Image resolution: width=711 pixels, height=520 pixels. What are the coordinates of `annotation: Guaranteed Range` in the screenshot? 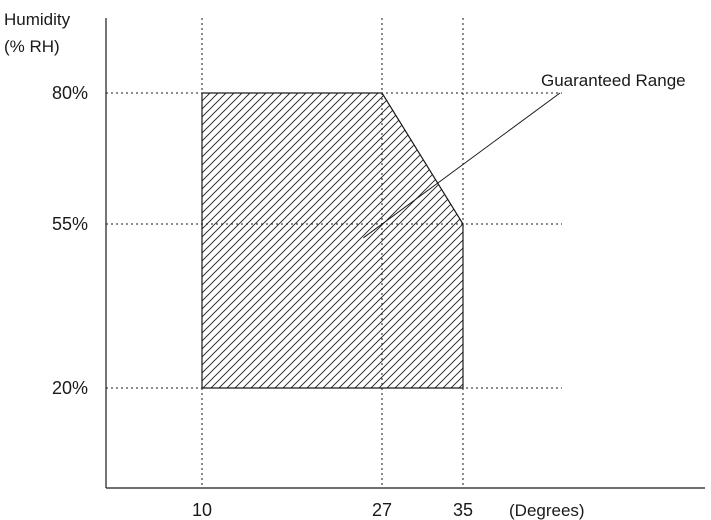 It's located at (524, 155).